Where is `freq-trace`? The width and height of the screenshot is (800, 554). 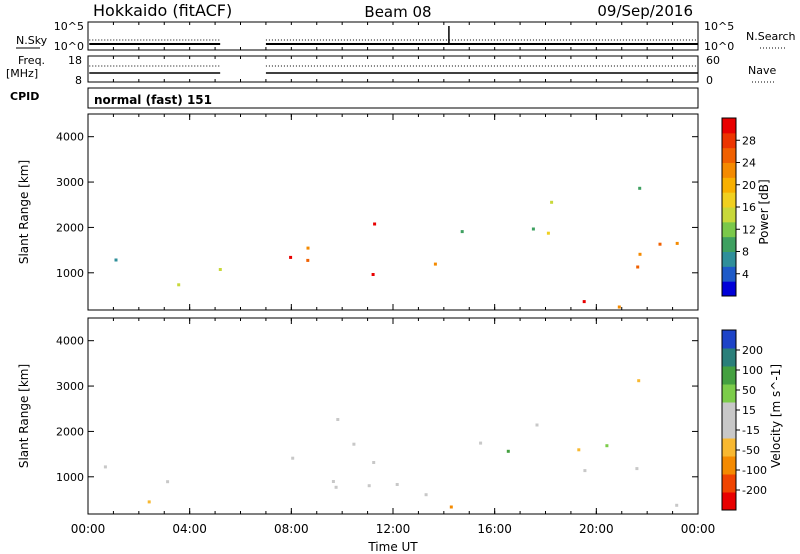 freq-trace is located at coordinates (393, 69).